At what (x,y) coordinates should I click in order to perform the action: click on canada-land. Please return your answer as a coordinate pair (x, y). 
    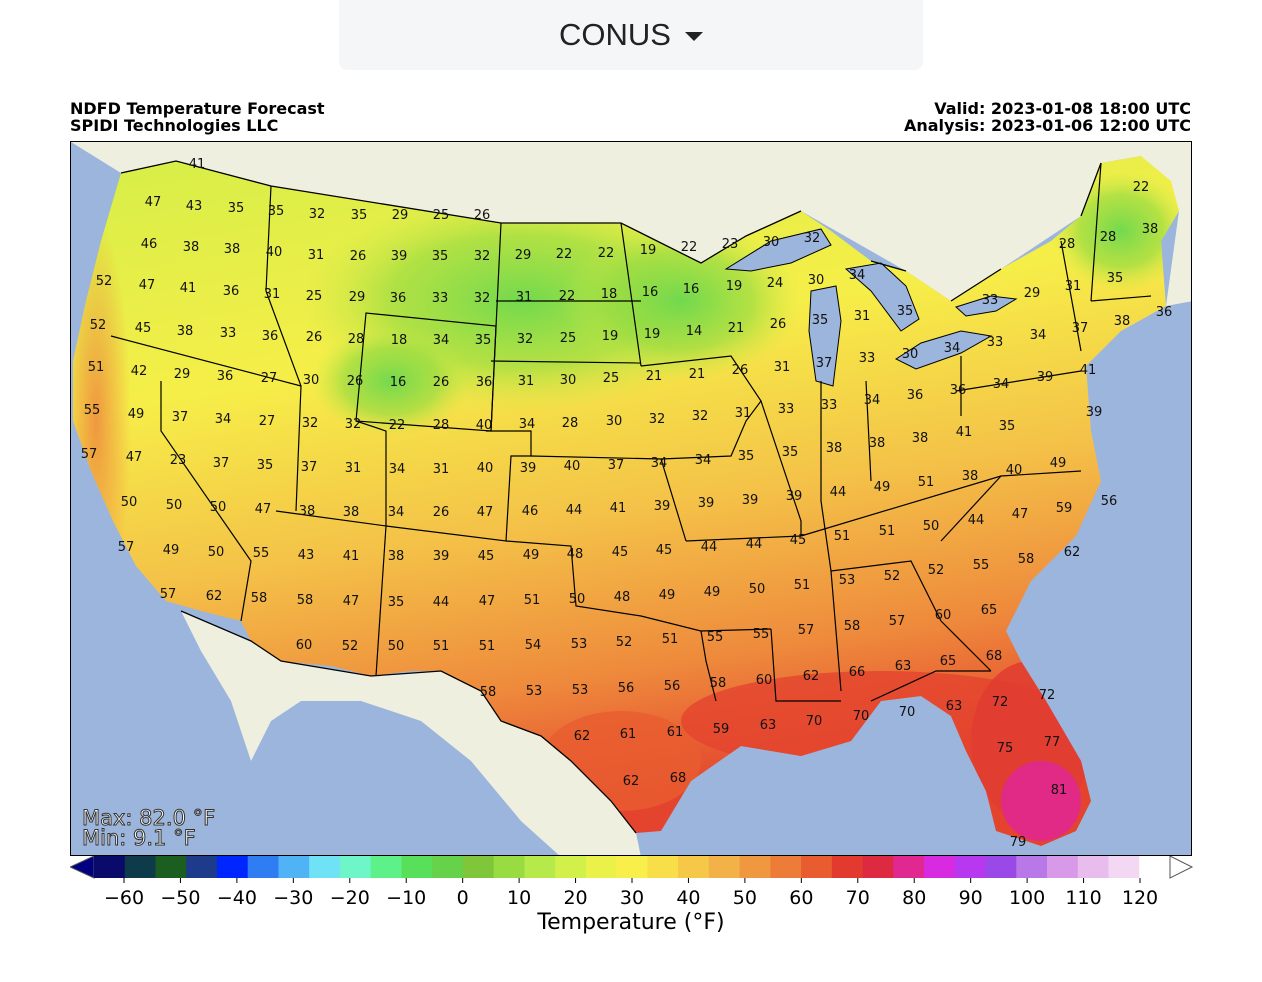
    Looking at the image, I should click on (631, 224).